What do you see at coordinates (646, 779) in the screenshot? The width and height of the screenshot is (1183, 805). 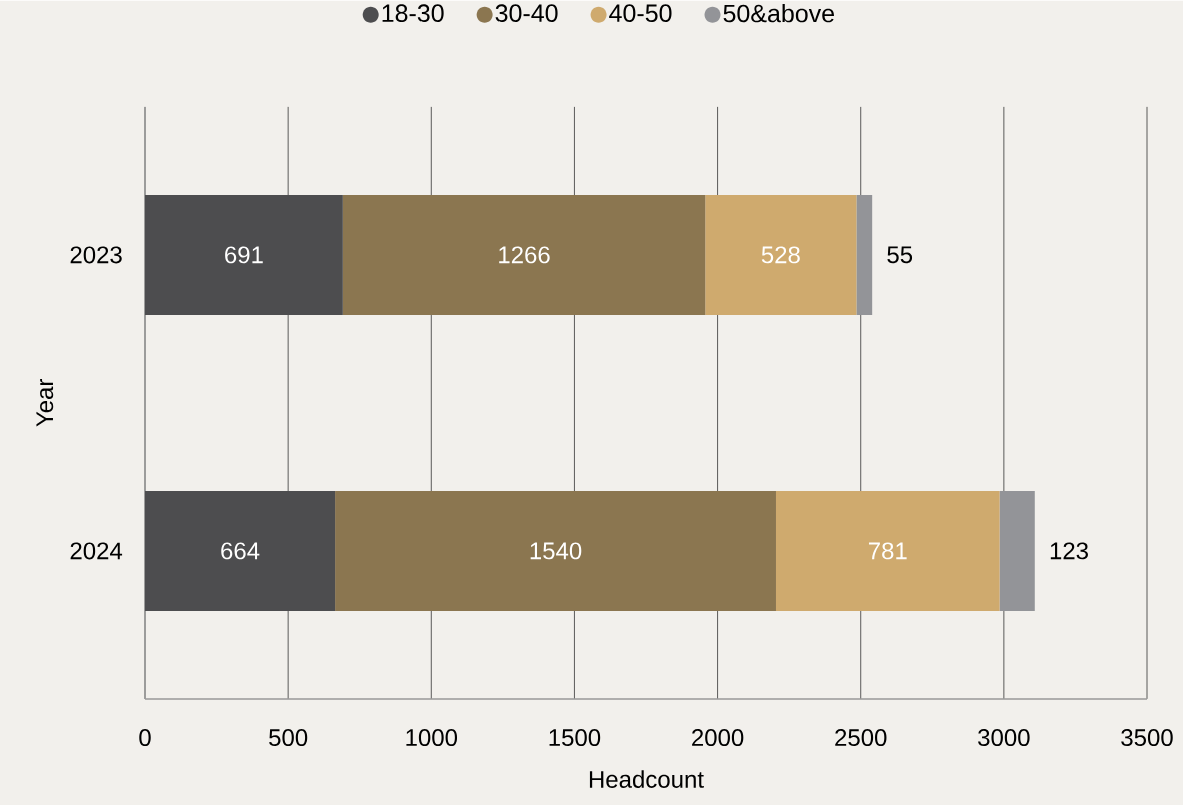 I see `x-axis-title: Headcount` at bounding box center [646, 779].